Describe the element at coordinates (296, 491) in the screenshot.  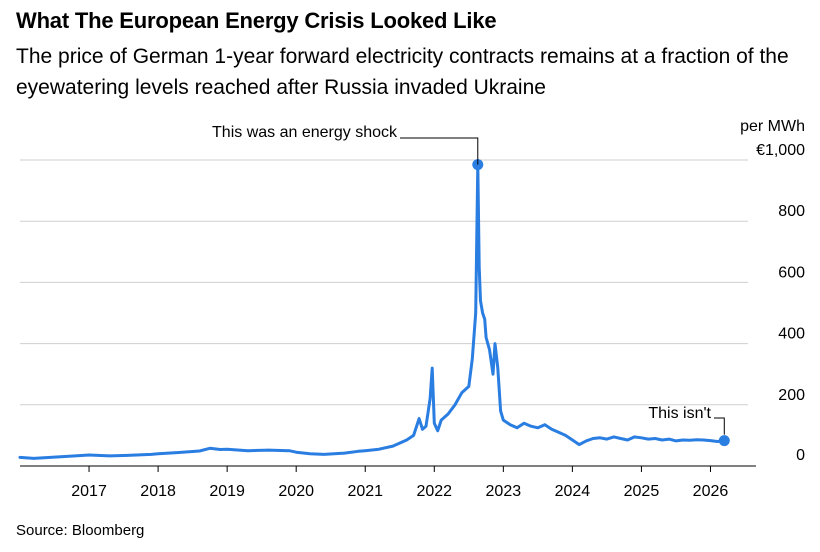
I see `x-tick-label: 2020` at that location.